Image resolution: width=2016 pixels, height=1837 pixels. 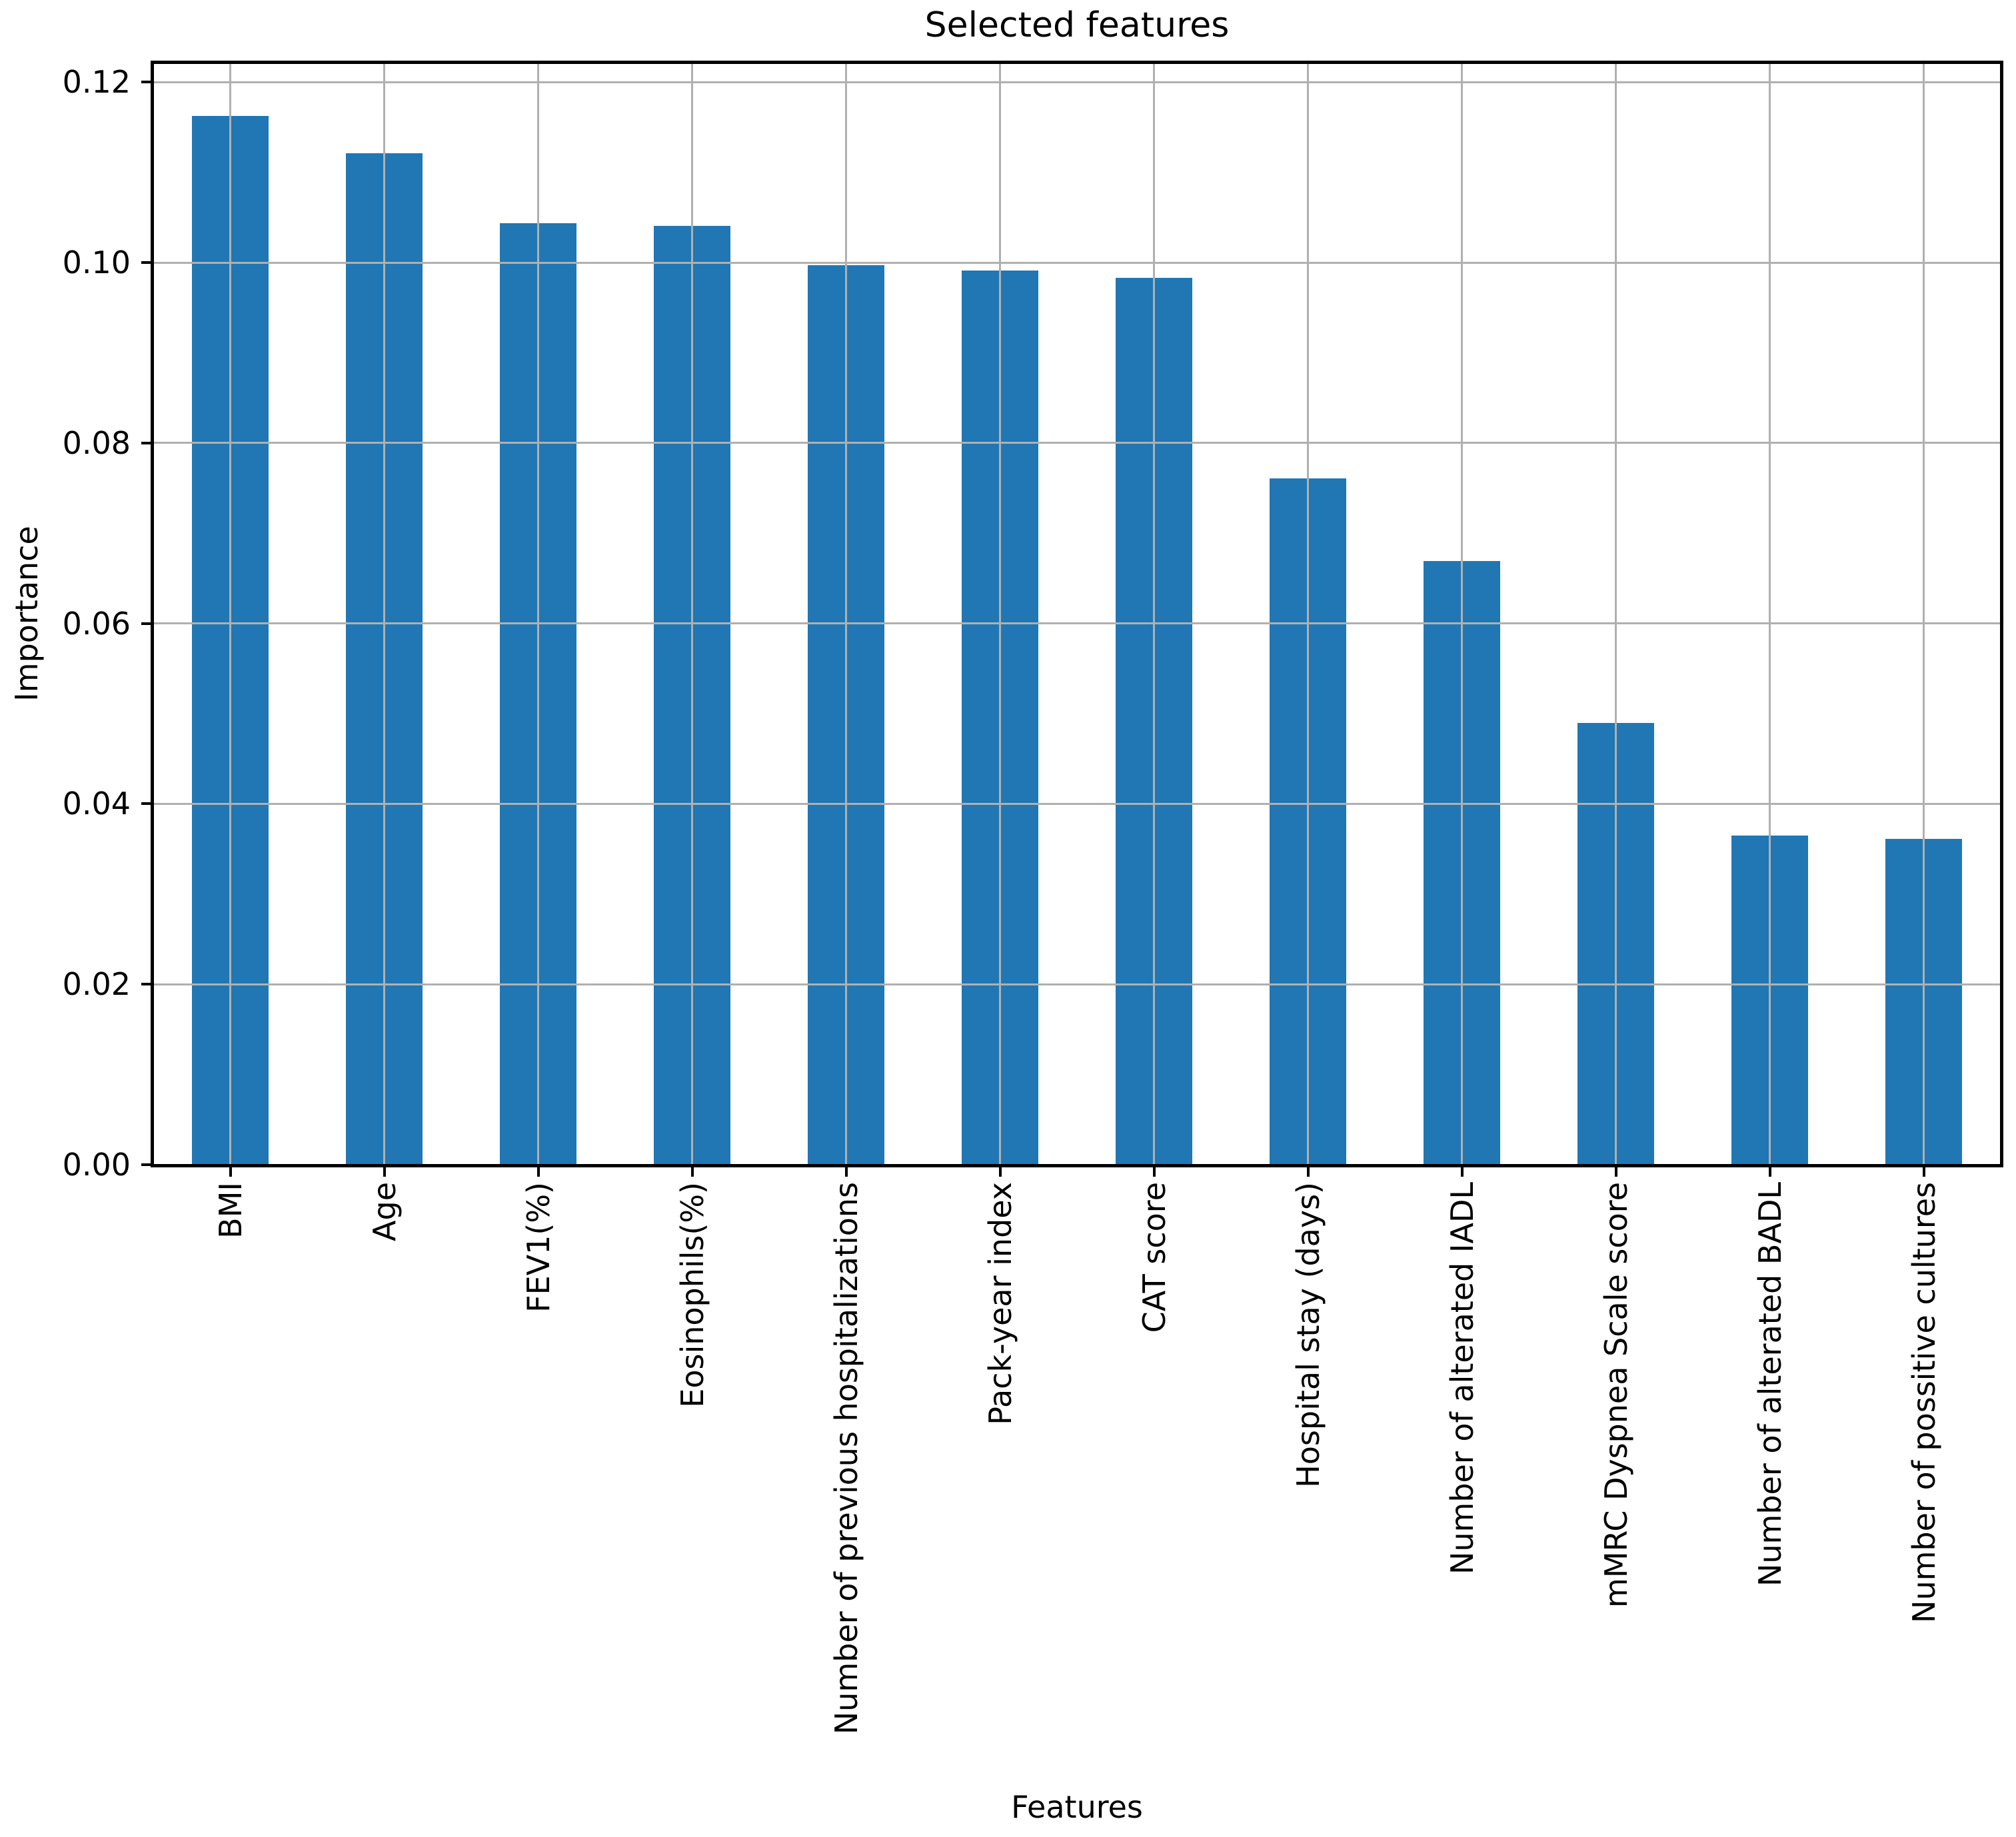 I want to click on x-tick-label: Pack-year index, so click(x=1000, y=1303).